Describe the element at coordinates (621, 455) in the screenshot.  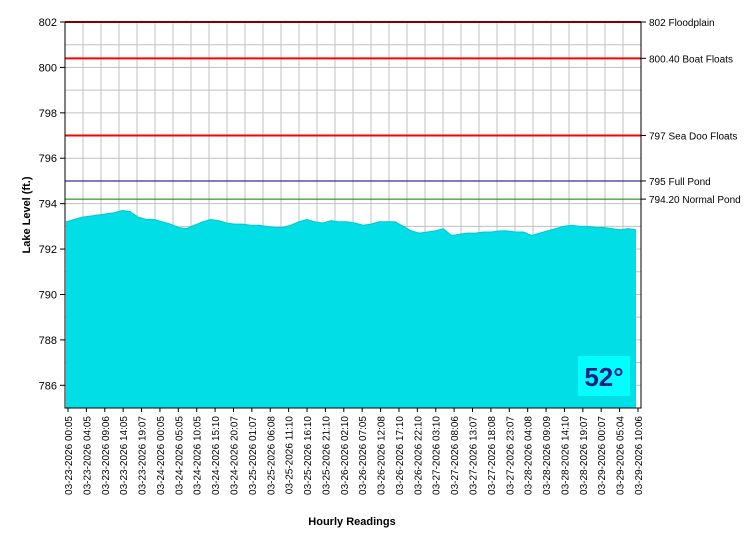
I see `x-tick-label: 03-29-2026 05:04` at that location.